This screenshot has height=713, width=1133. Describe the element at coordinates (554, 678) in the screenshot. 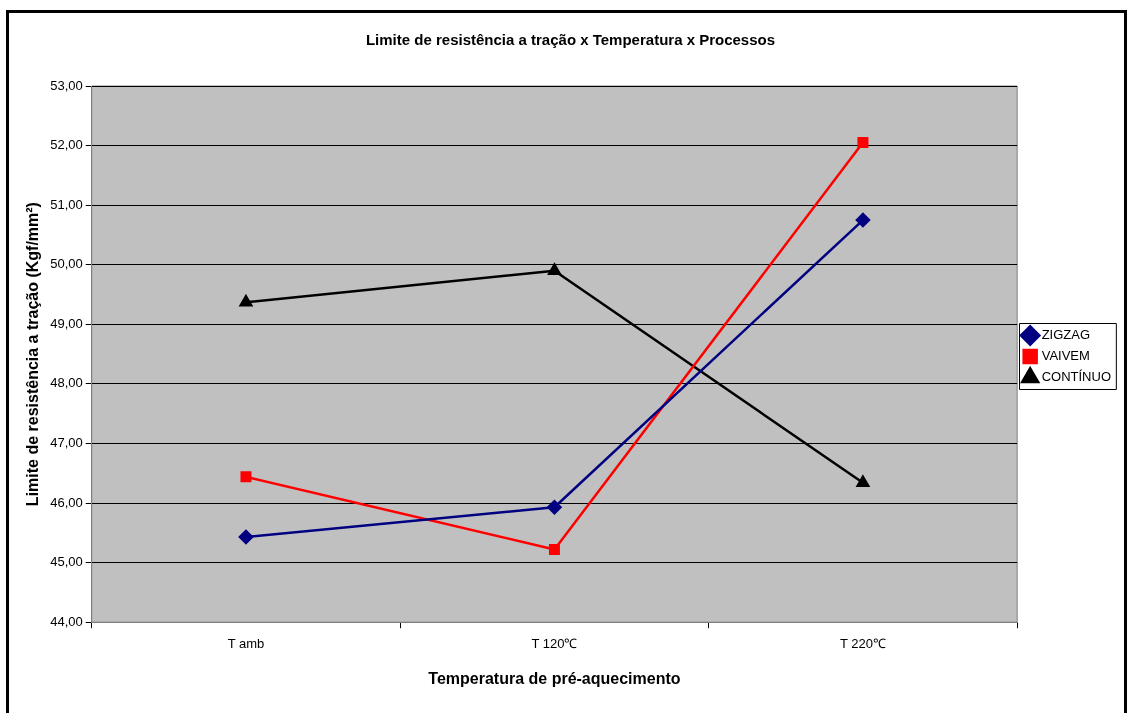

I see `x-axis-title: Temperatura de pré-aquecimento` at that location.